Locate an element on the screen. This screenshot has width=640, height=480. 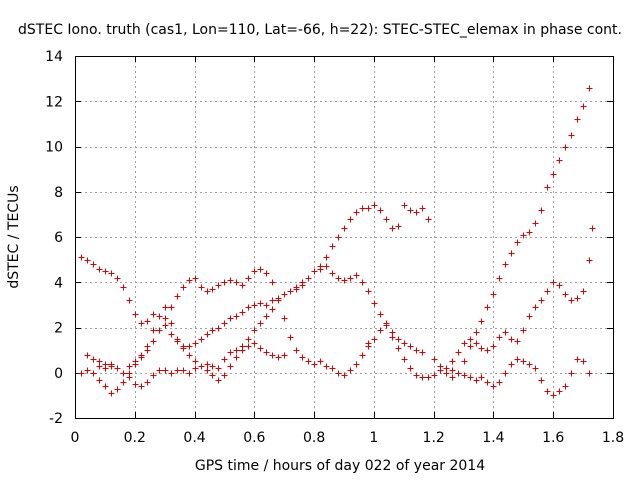
y-tick-label: 4 is located at coordinates (58, 283).